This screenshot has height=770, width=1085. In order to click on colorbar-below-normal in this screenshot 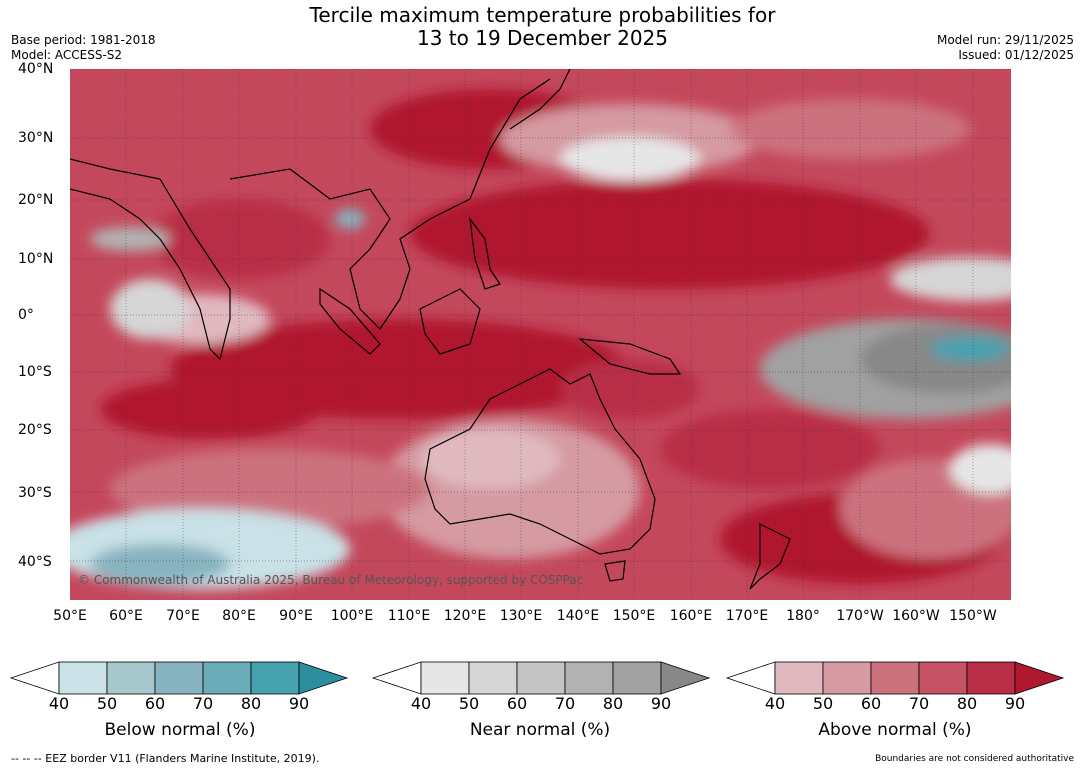, I will do `click(179, 678)`.